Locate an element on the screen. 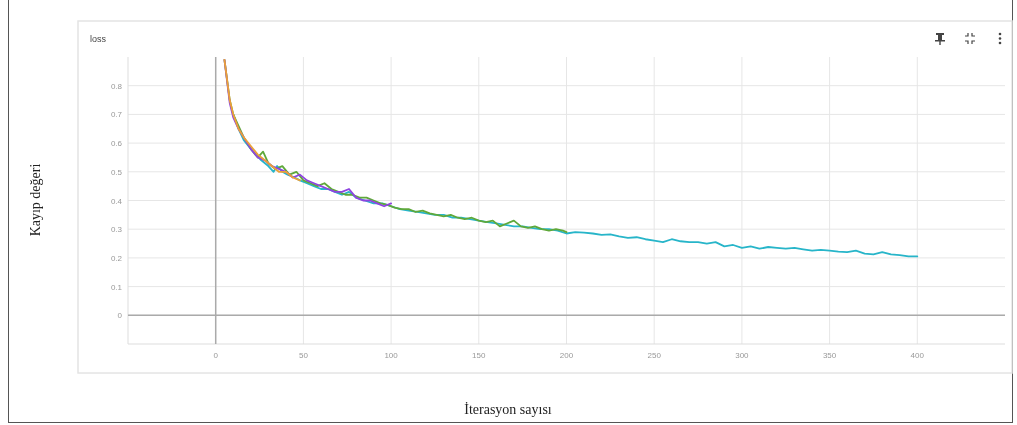 This screenshot has height=425, width=1017. x-tick-label: 0 is located at coordinates (216, 355).